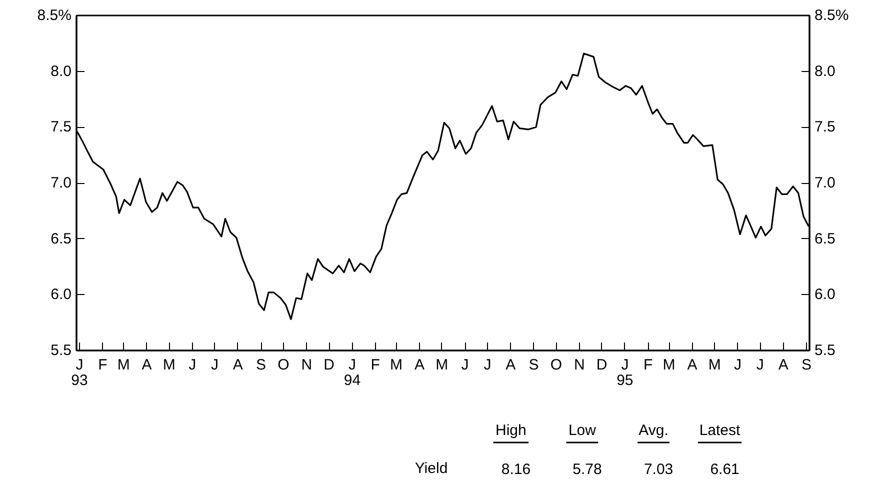  Describe the element at coordinates (511, 430) in the screenshot. I see `text: High` at that location.